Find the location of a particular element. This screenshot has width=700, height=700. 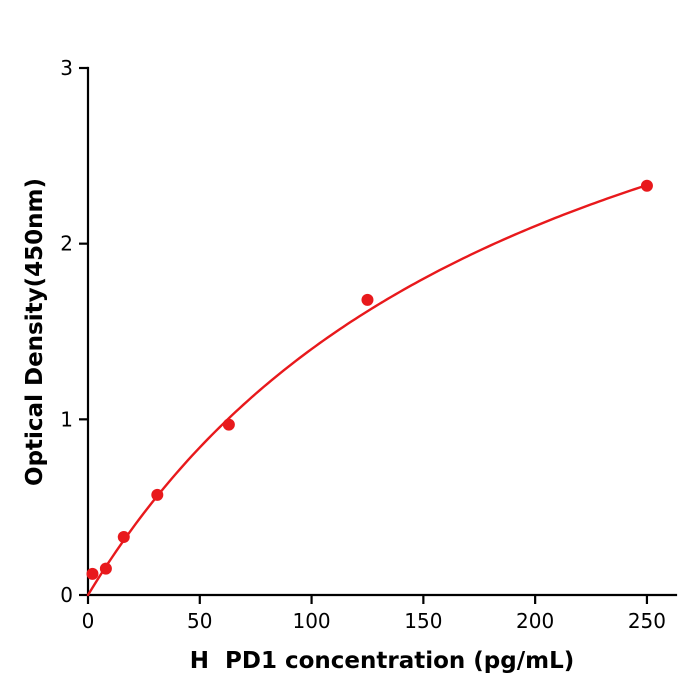

x-tick-label: 100 is located at coordinates (311, 621).